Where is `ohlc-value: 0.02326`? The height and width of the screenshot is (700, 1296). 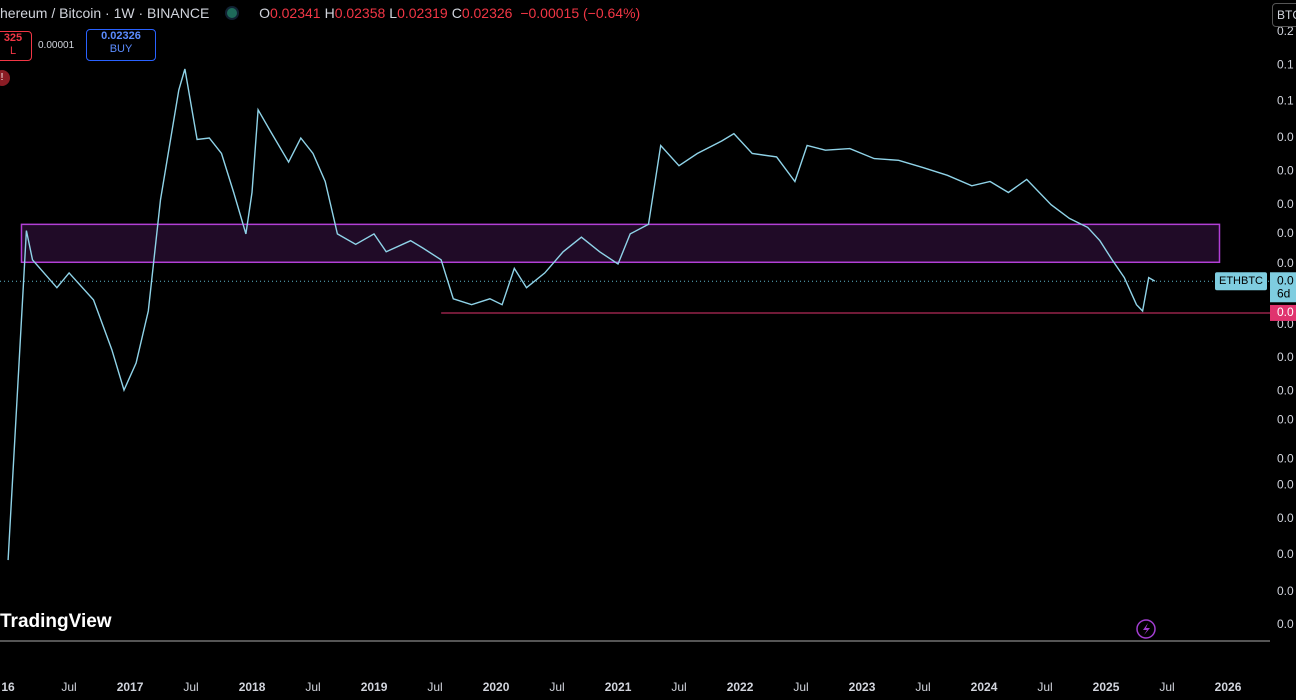
ohlc-value: 0.02326 is located at coordinates (487, 13).